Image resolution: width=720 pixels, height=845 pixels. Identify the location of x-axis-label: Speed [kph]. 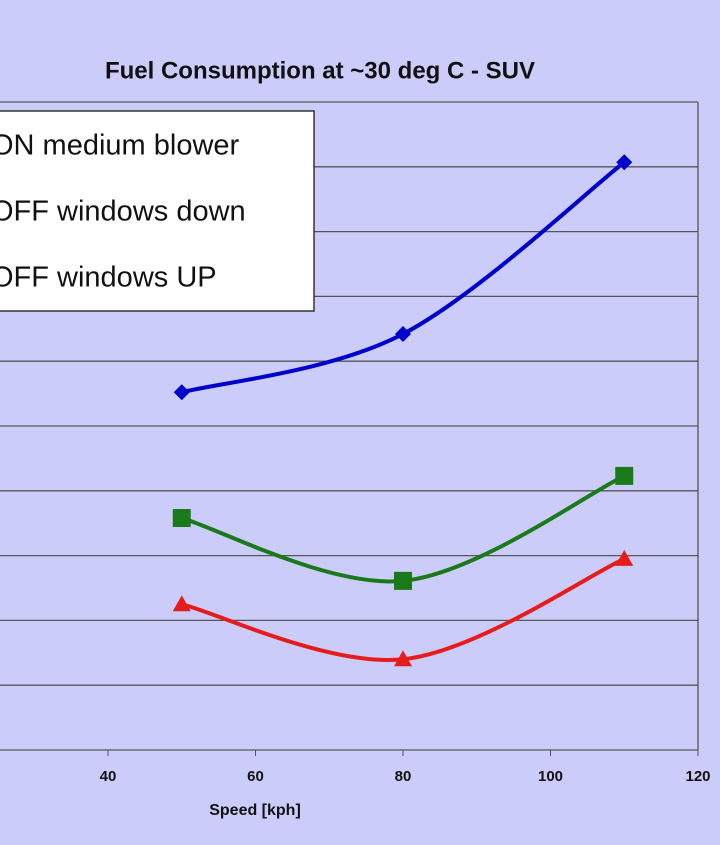
(255, 810).